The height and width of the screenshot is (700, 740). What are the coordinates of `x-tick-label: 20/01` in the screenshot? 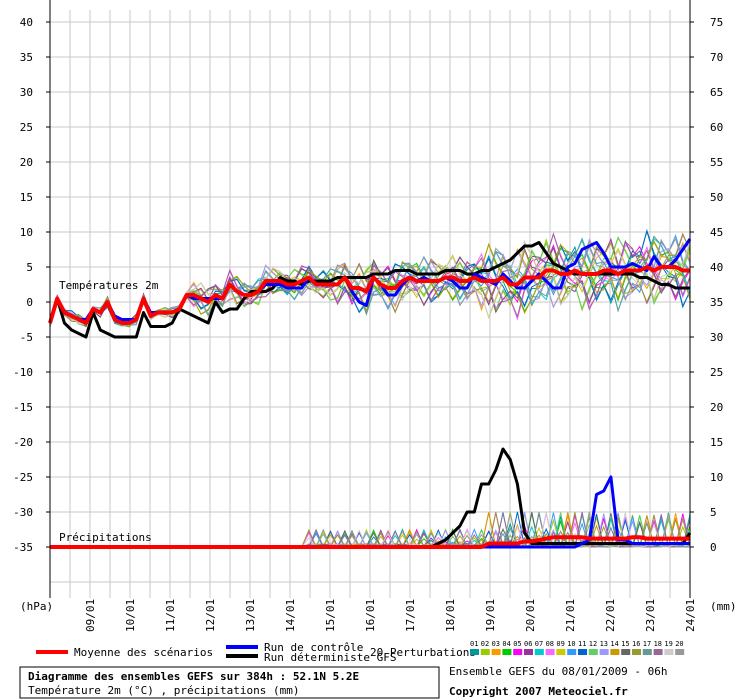 It's located at (530, 615).